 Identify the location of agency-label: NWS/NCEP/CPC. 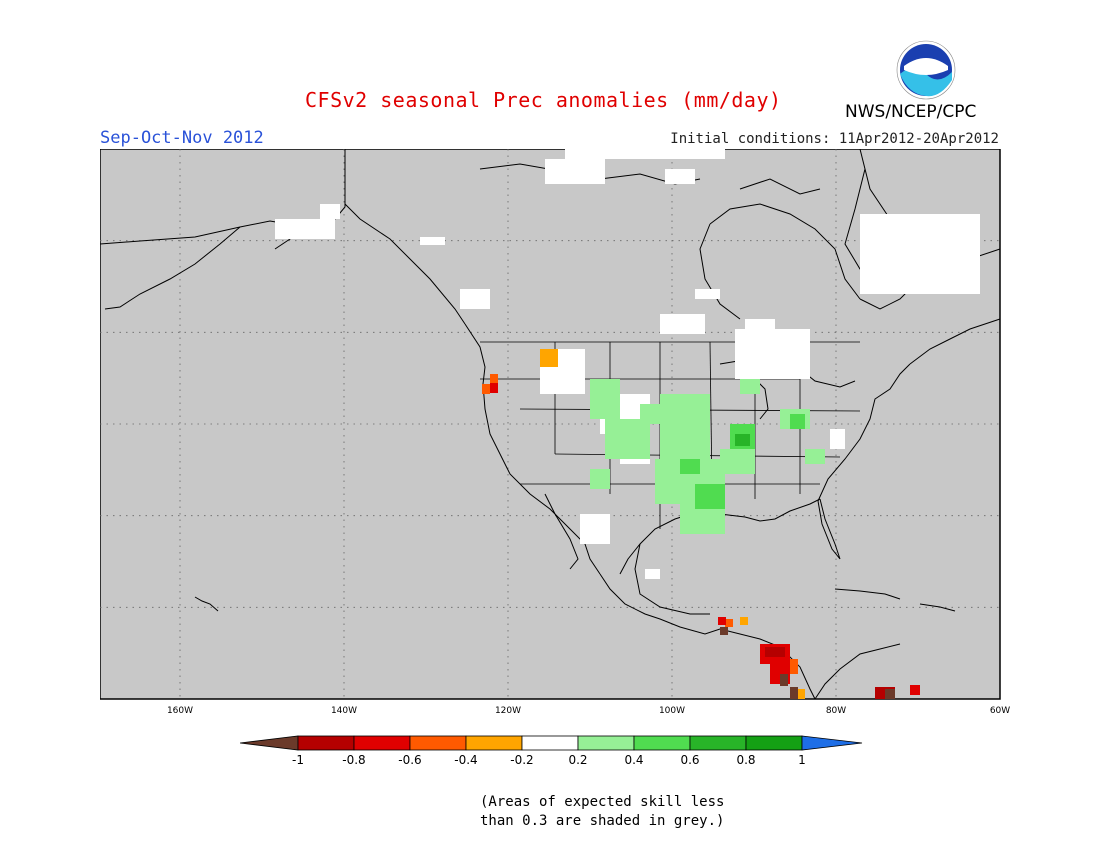
(911, 112).